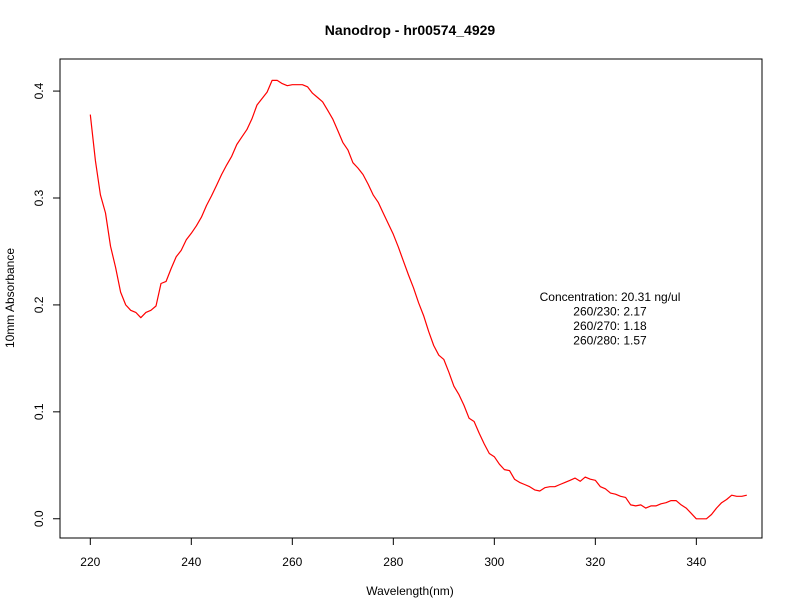 This screenshot has width=792, height=612. I want to click on y-tick-label: 0.0, so click(39, 518).